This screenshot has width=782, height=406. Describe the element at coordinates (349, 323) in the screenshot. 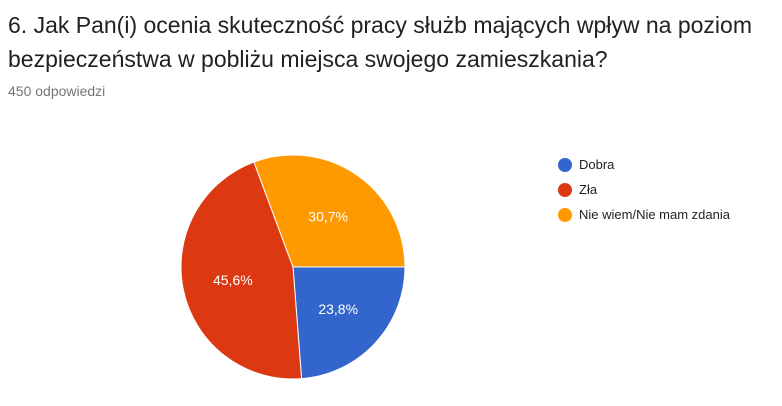

I see `pie-slice-dobra` at that location.